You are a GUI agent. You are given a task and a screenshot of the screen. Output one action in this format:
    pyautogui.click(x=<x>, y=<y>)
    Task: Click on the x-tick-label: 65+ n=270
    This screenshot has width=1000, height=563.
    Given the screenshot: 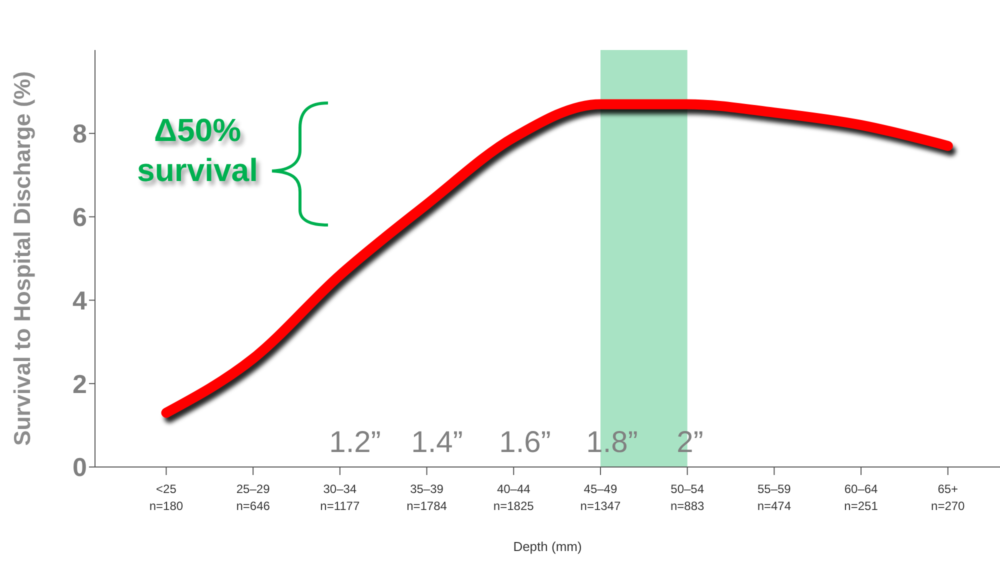 What is the action you would take?
    pyautogui.click(x=948, y=497)
    